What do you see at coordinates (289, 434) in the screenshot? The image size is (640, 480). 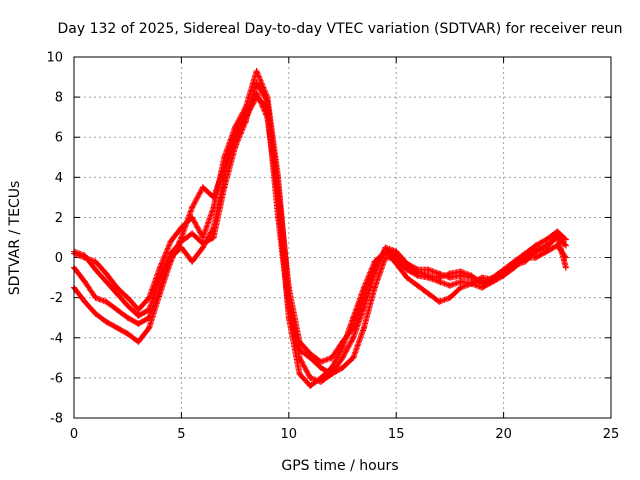 I see `x-tick-label: 10` at bounding box center [289, 434].